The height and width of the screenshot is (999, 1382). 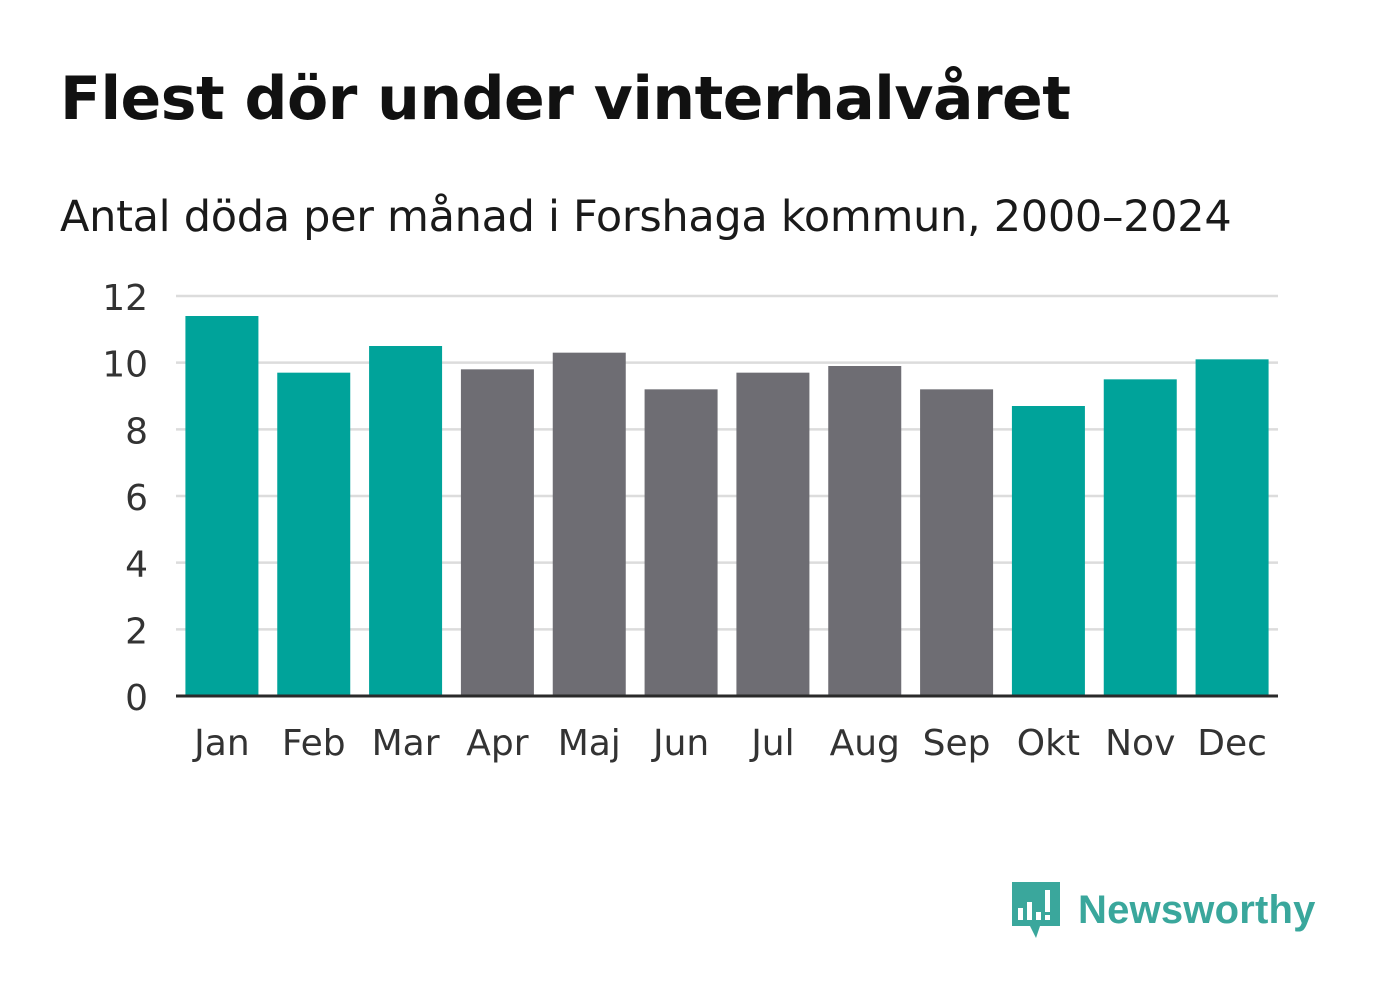 What do you see at coordinates (865, 743) in the screenshot?
I see `x-tick-label: Aug` at bounding box center [865, 743].